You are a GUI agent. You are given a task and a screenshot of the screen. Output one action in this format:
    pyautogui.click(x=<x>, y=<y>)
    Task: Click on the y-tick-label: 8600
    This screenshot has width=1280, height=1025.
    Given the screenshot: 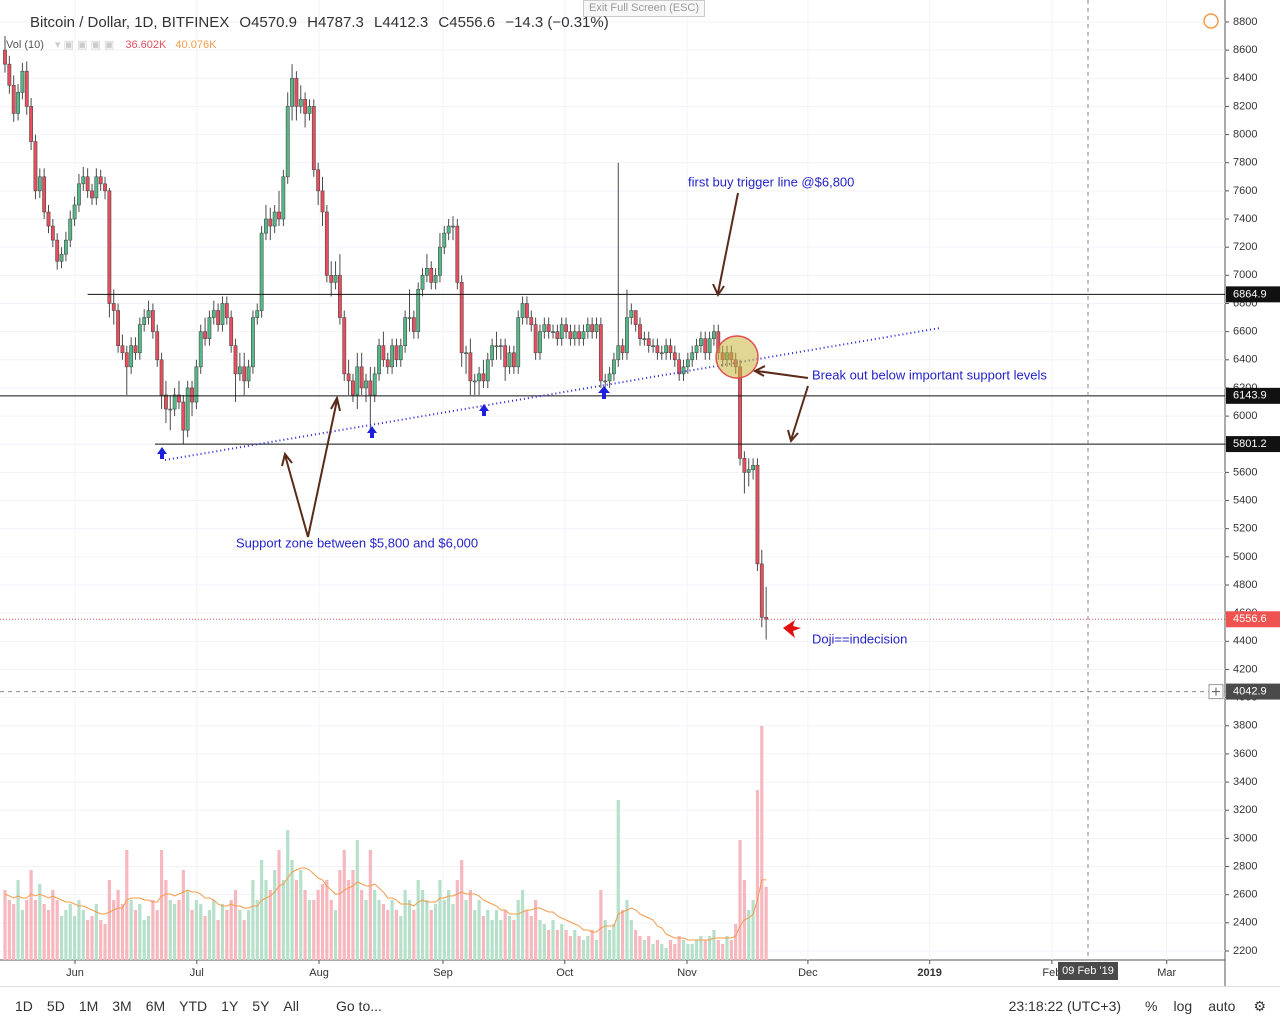 What is the action you would take?
    pyautogui.click(x=1245, y=50)
    